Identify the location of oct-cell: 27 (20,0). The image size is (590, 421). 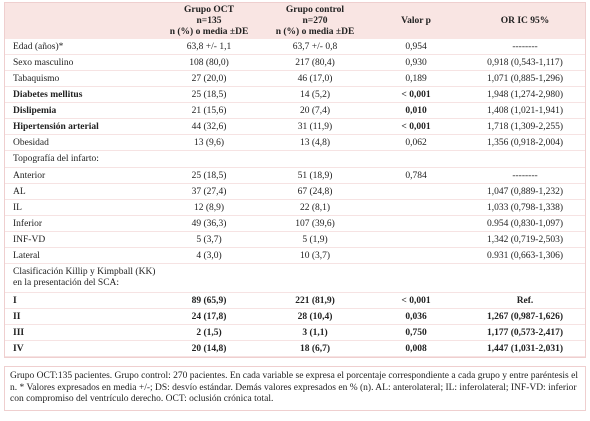
(209, 78).